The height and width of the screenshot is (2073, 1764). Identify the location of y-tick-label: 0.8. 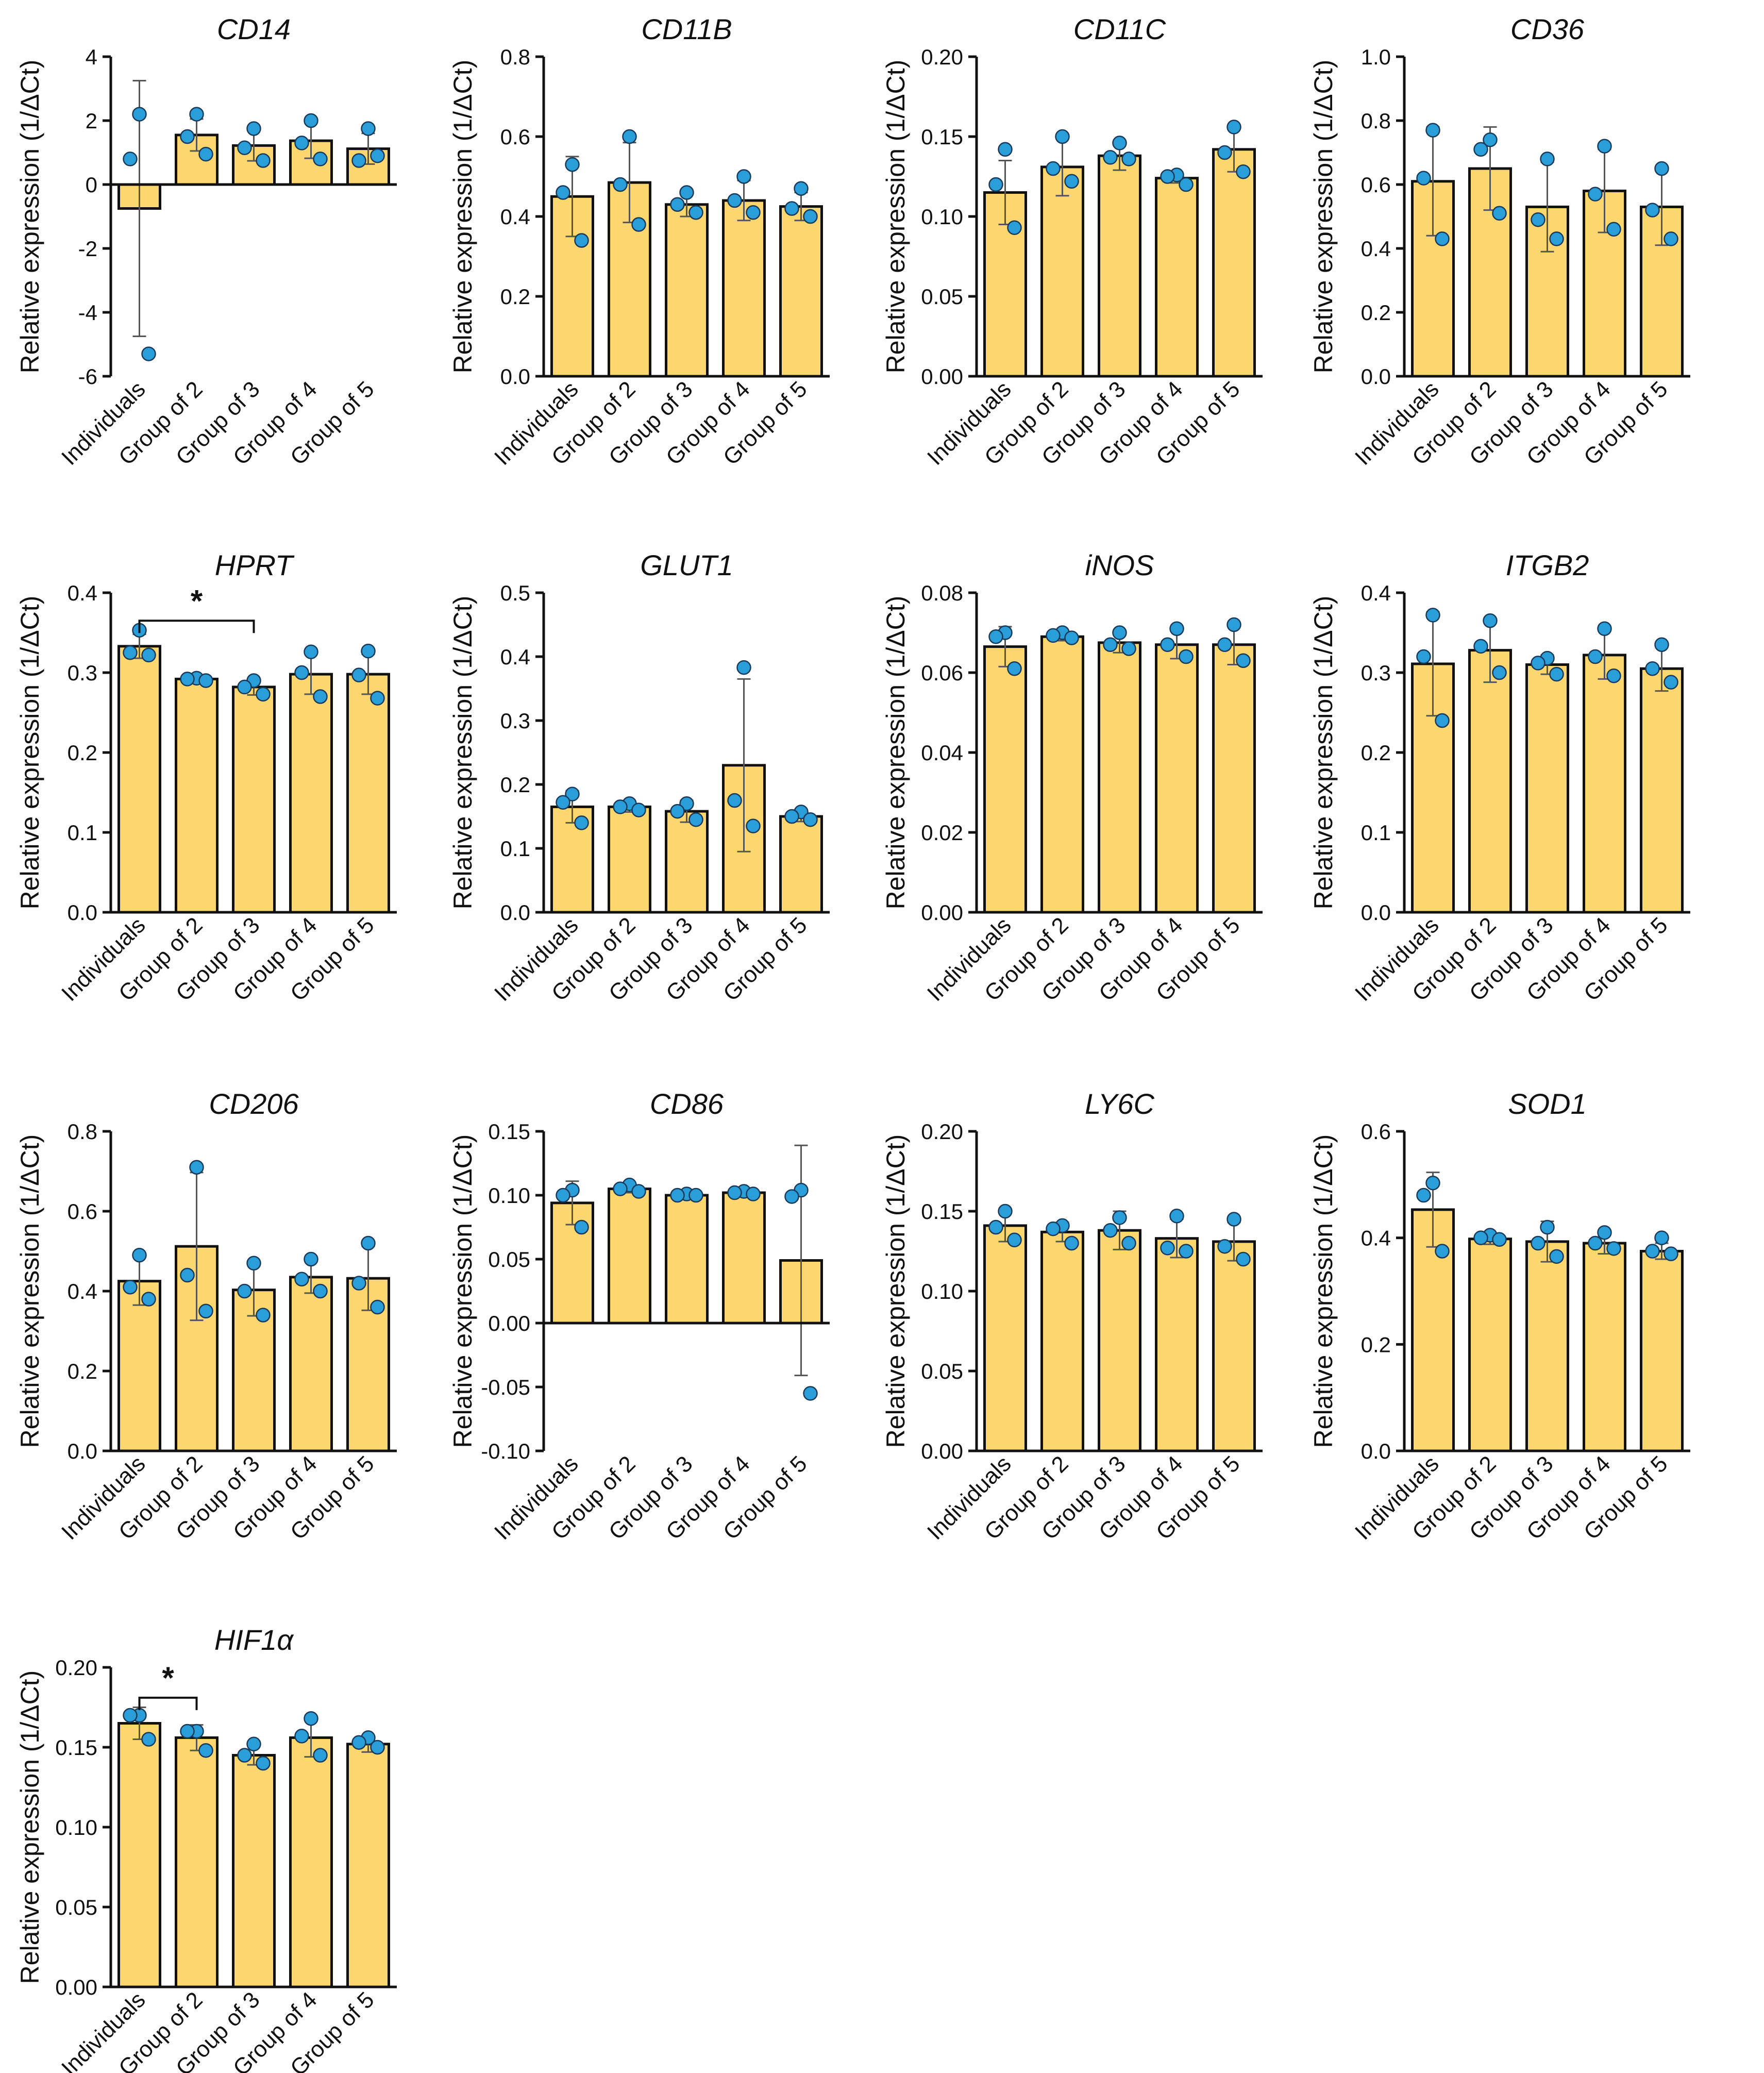
(83, 1132).